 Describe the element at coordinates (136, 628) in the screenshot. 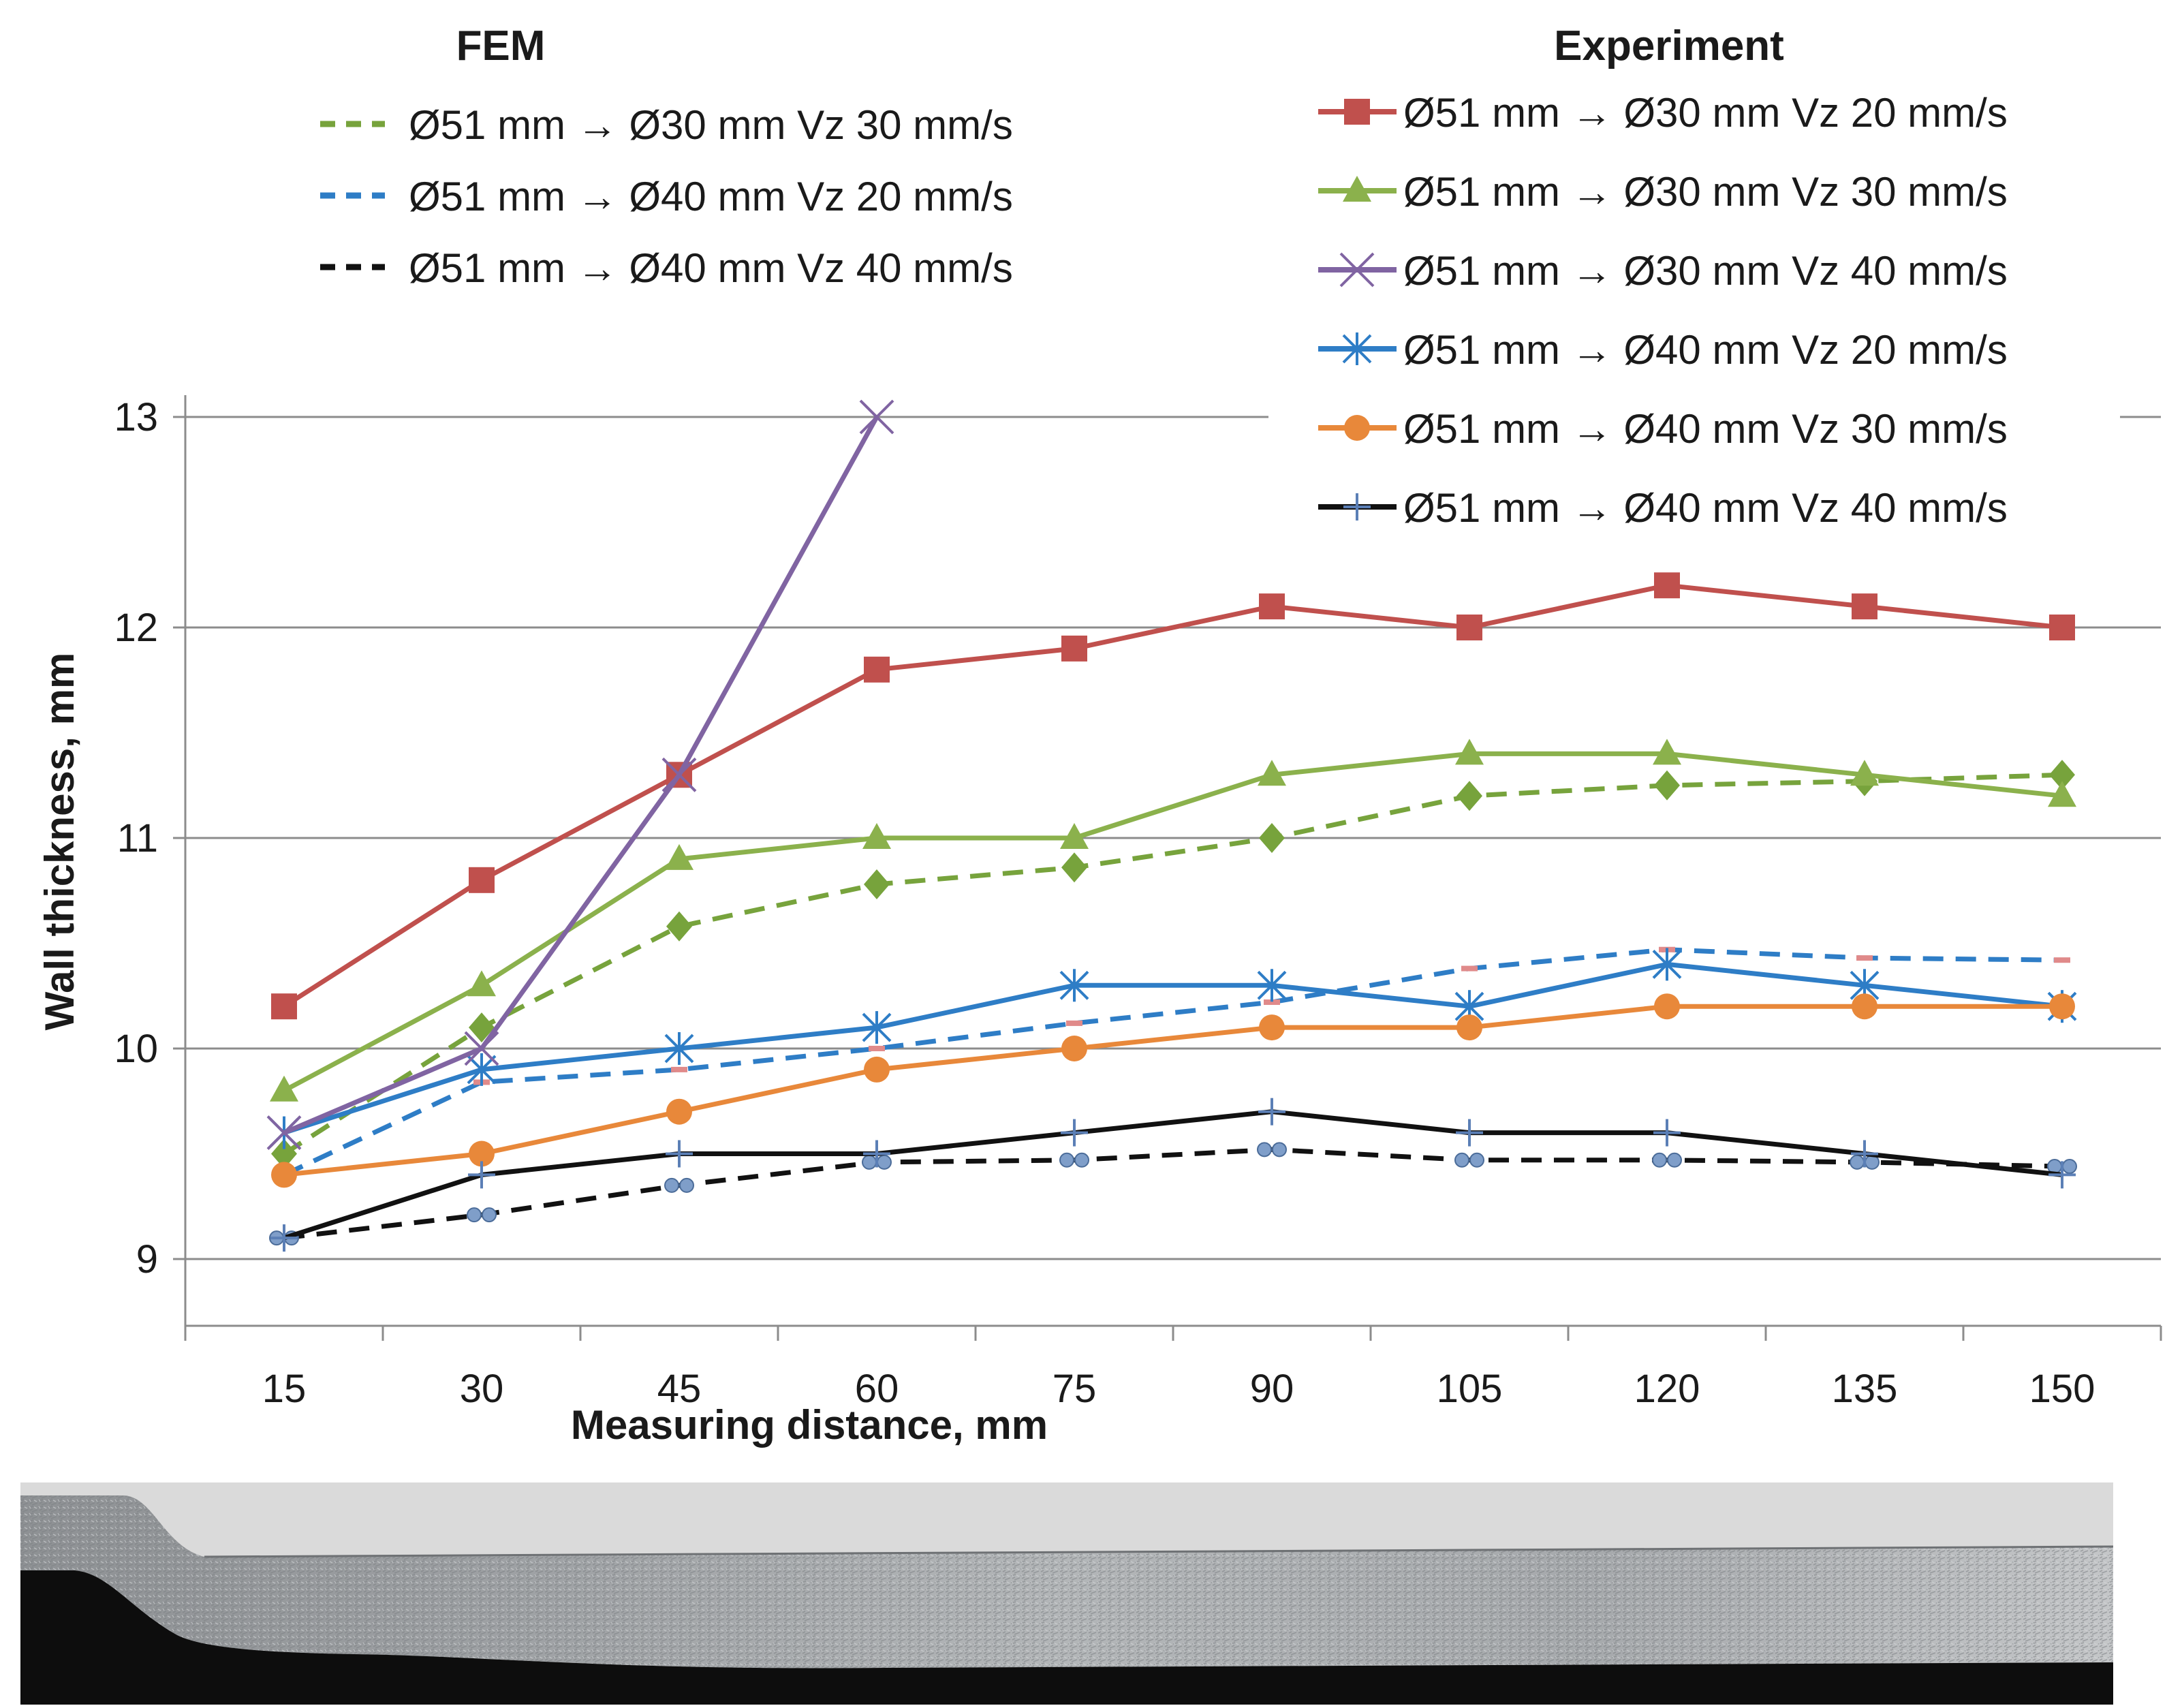

I see `y-tick-label: 12` at that location.